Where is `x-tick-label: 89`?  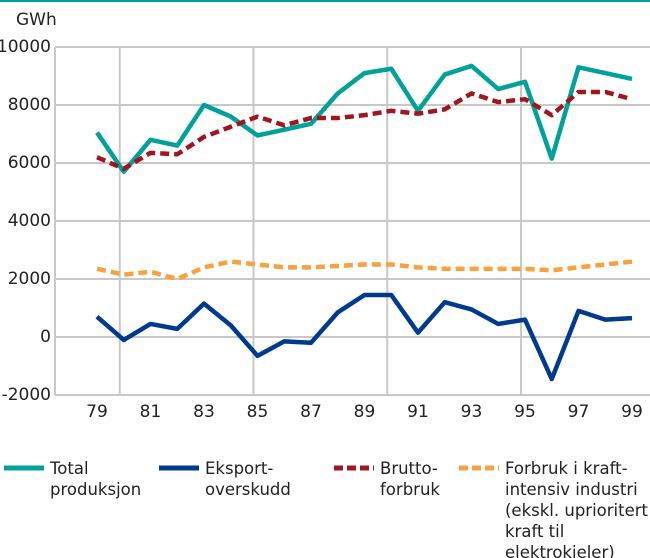
x-tick-label: 89 is located at coordinates (365, 412).